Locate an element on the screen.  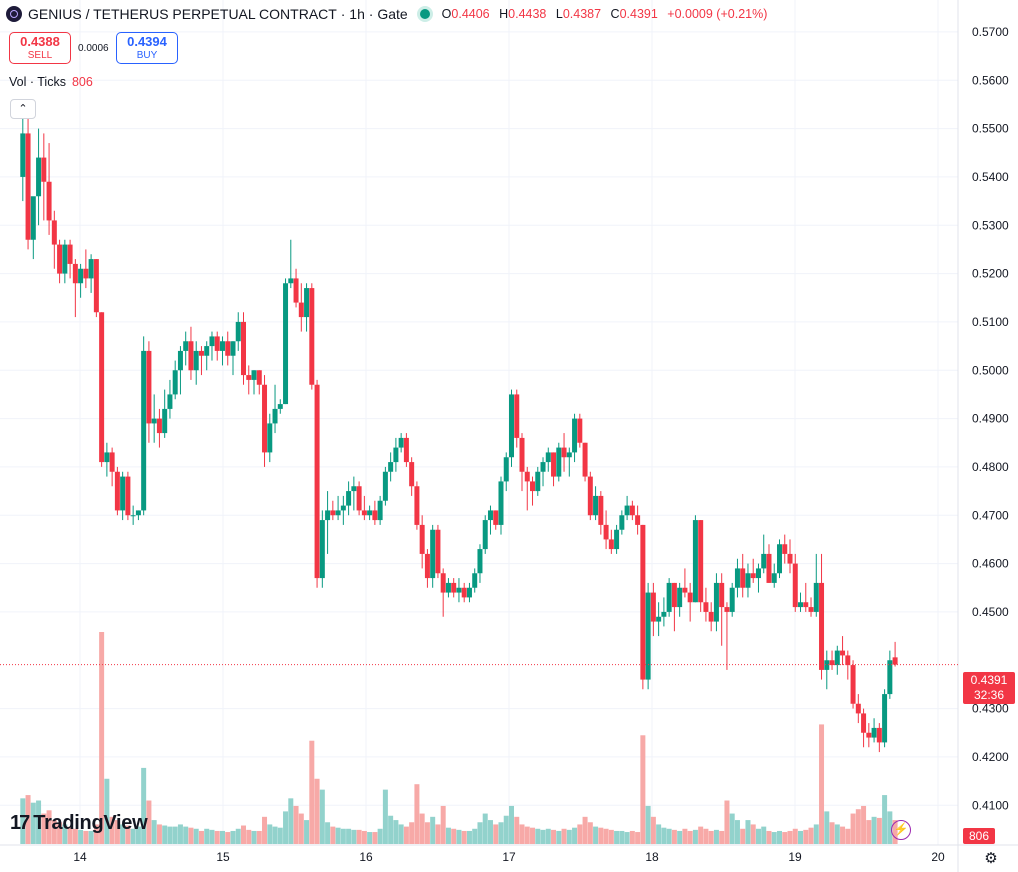
price-tick-label: 0.5500 is located at coordinates (990, 129).